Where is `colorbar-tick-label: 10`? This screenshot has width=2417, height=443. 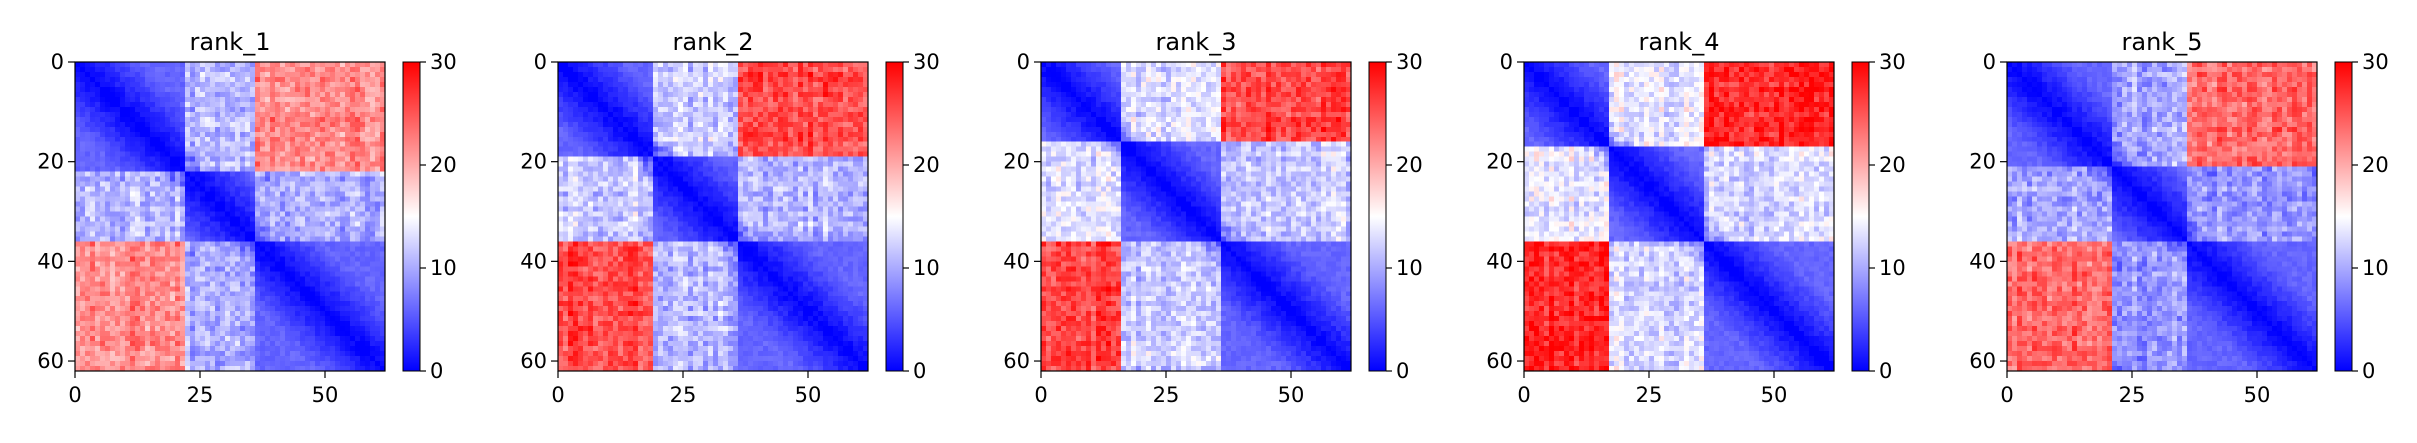 colorbar-tick-label: 10 is located at coordinates (443, 268).